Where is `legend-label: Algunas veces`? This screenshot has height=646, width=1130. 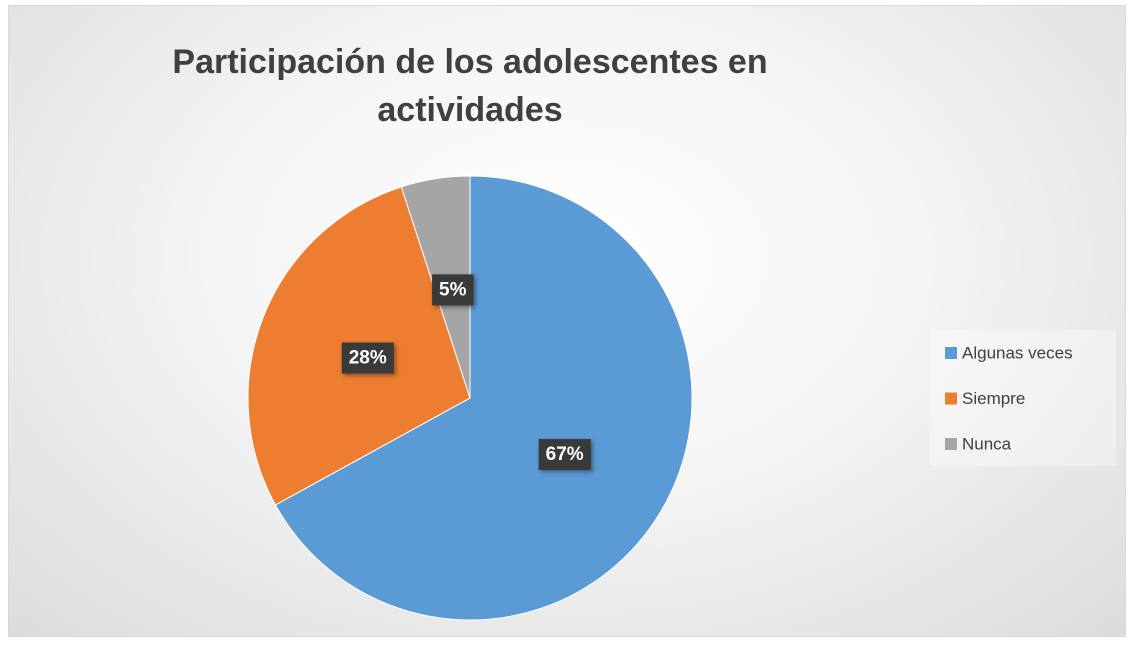
legend-label: Algunas veces is located at coordinates (1017, 352).